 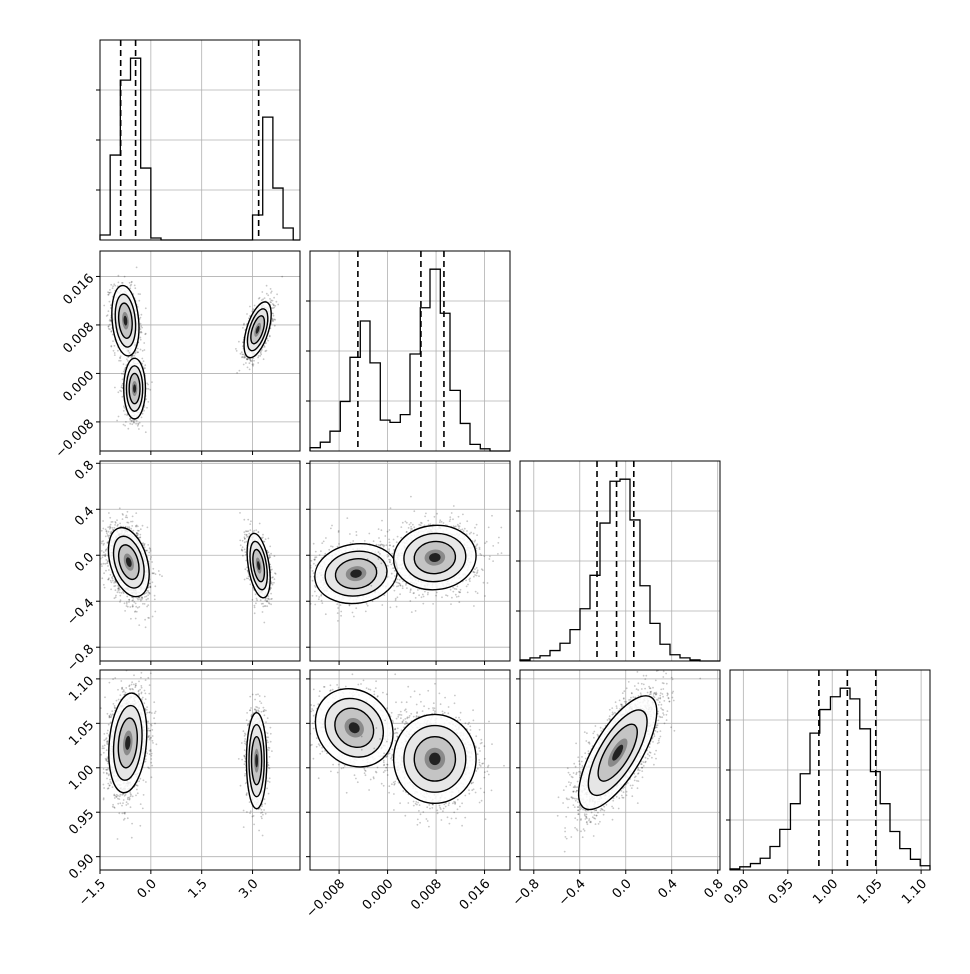 I want to click on histogram-step-line, so click(x=410, y=360).